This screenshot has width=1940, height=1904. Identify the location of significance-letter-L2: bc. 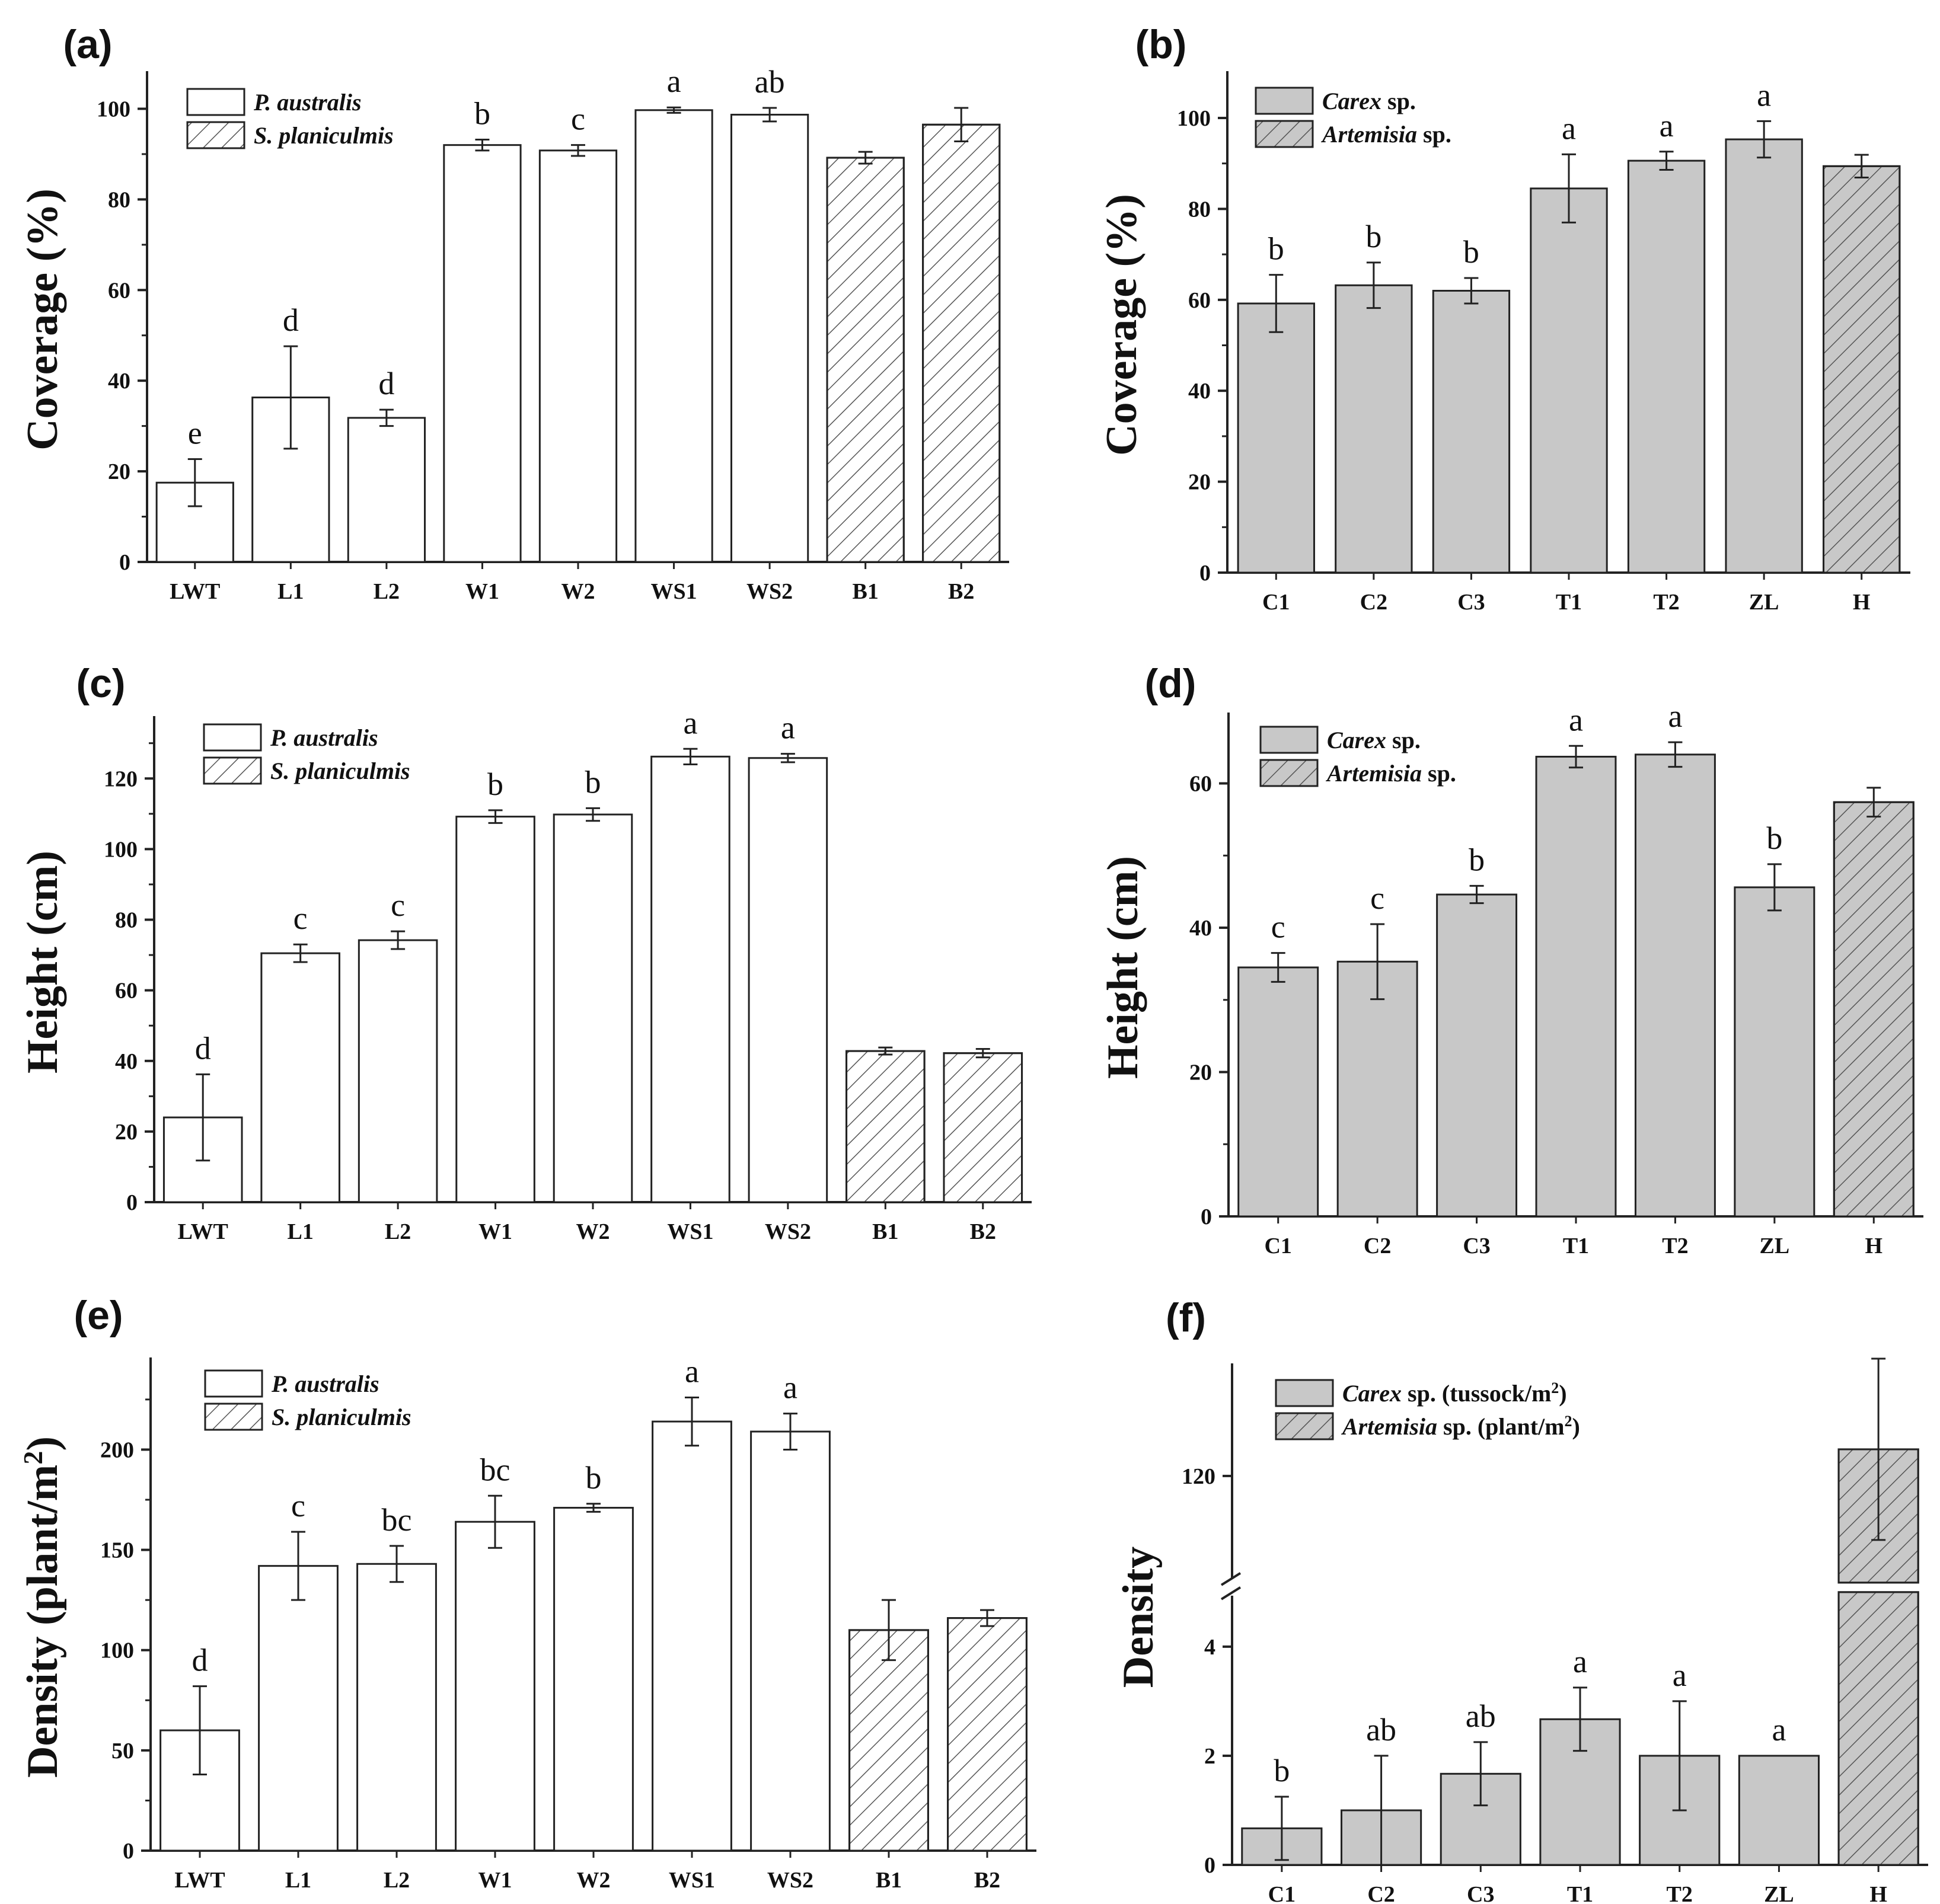
(397, 1520).